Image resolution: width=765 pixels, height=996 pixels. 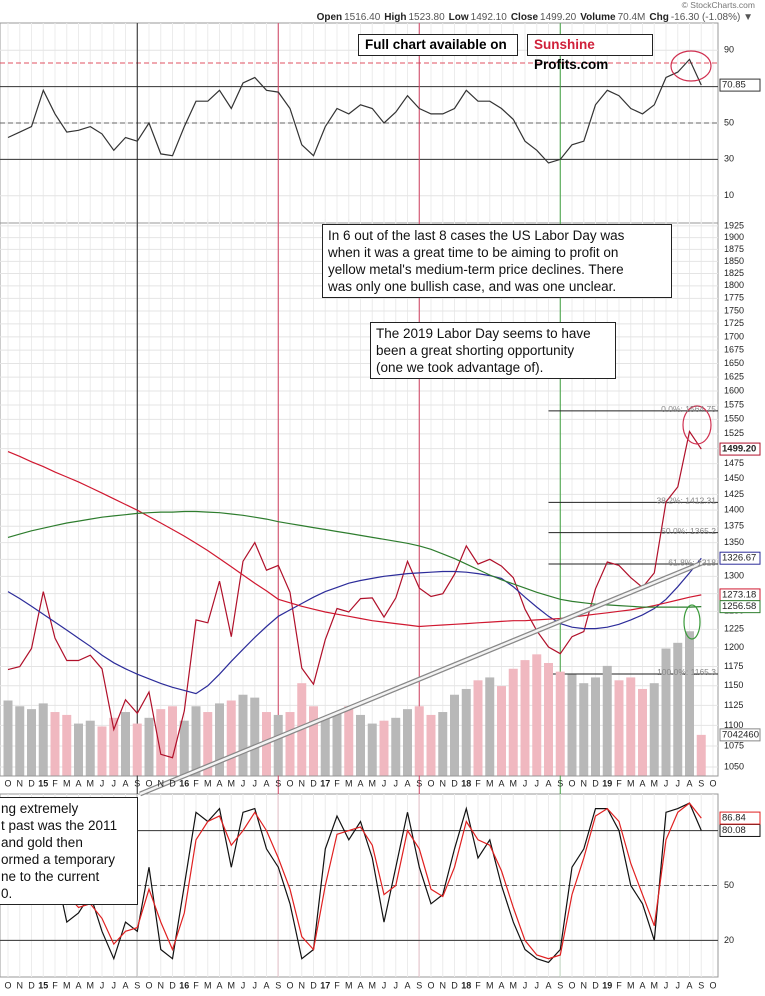 What do you see at coordinates (734, 237) in the screenshot?
I see `y-tick-label: 1900` at bounding box center [734, 237].